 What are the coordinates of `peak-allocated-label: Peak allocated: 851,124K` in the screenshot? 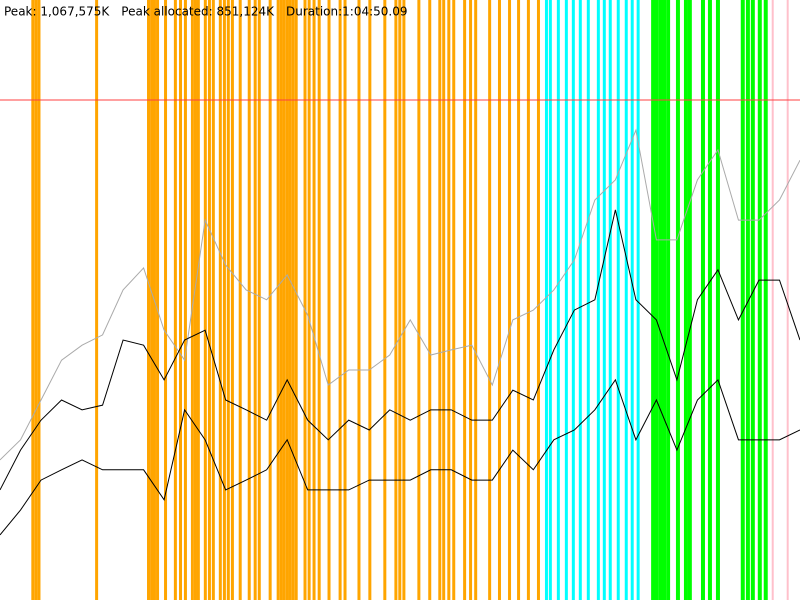 It's located at (198, 12).